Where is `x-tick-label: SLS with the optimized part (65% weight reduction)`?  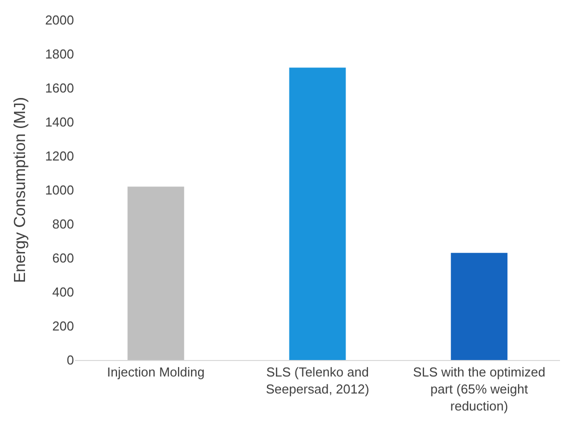
x-tick-label: SLS with the optimized part (65% weight reduction) is located at coordinates (479, 389).